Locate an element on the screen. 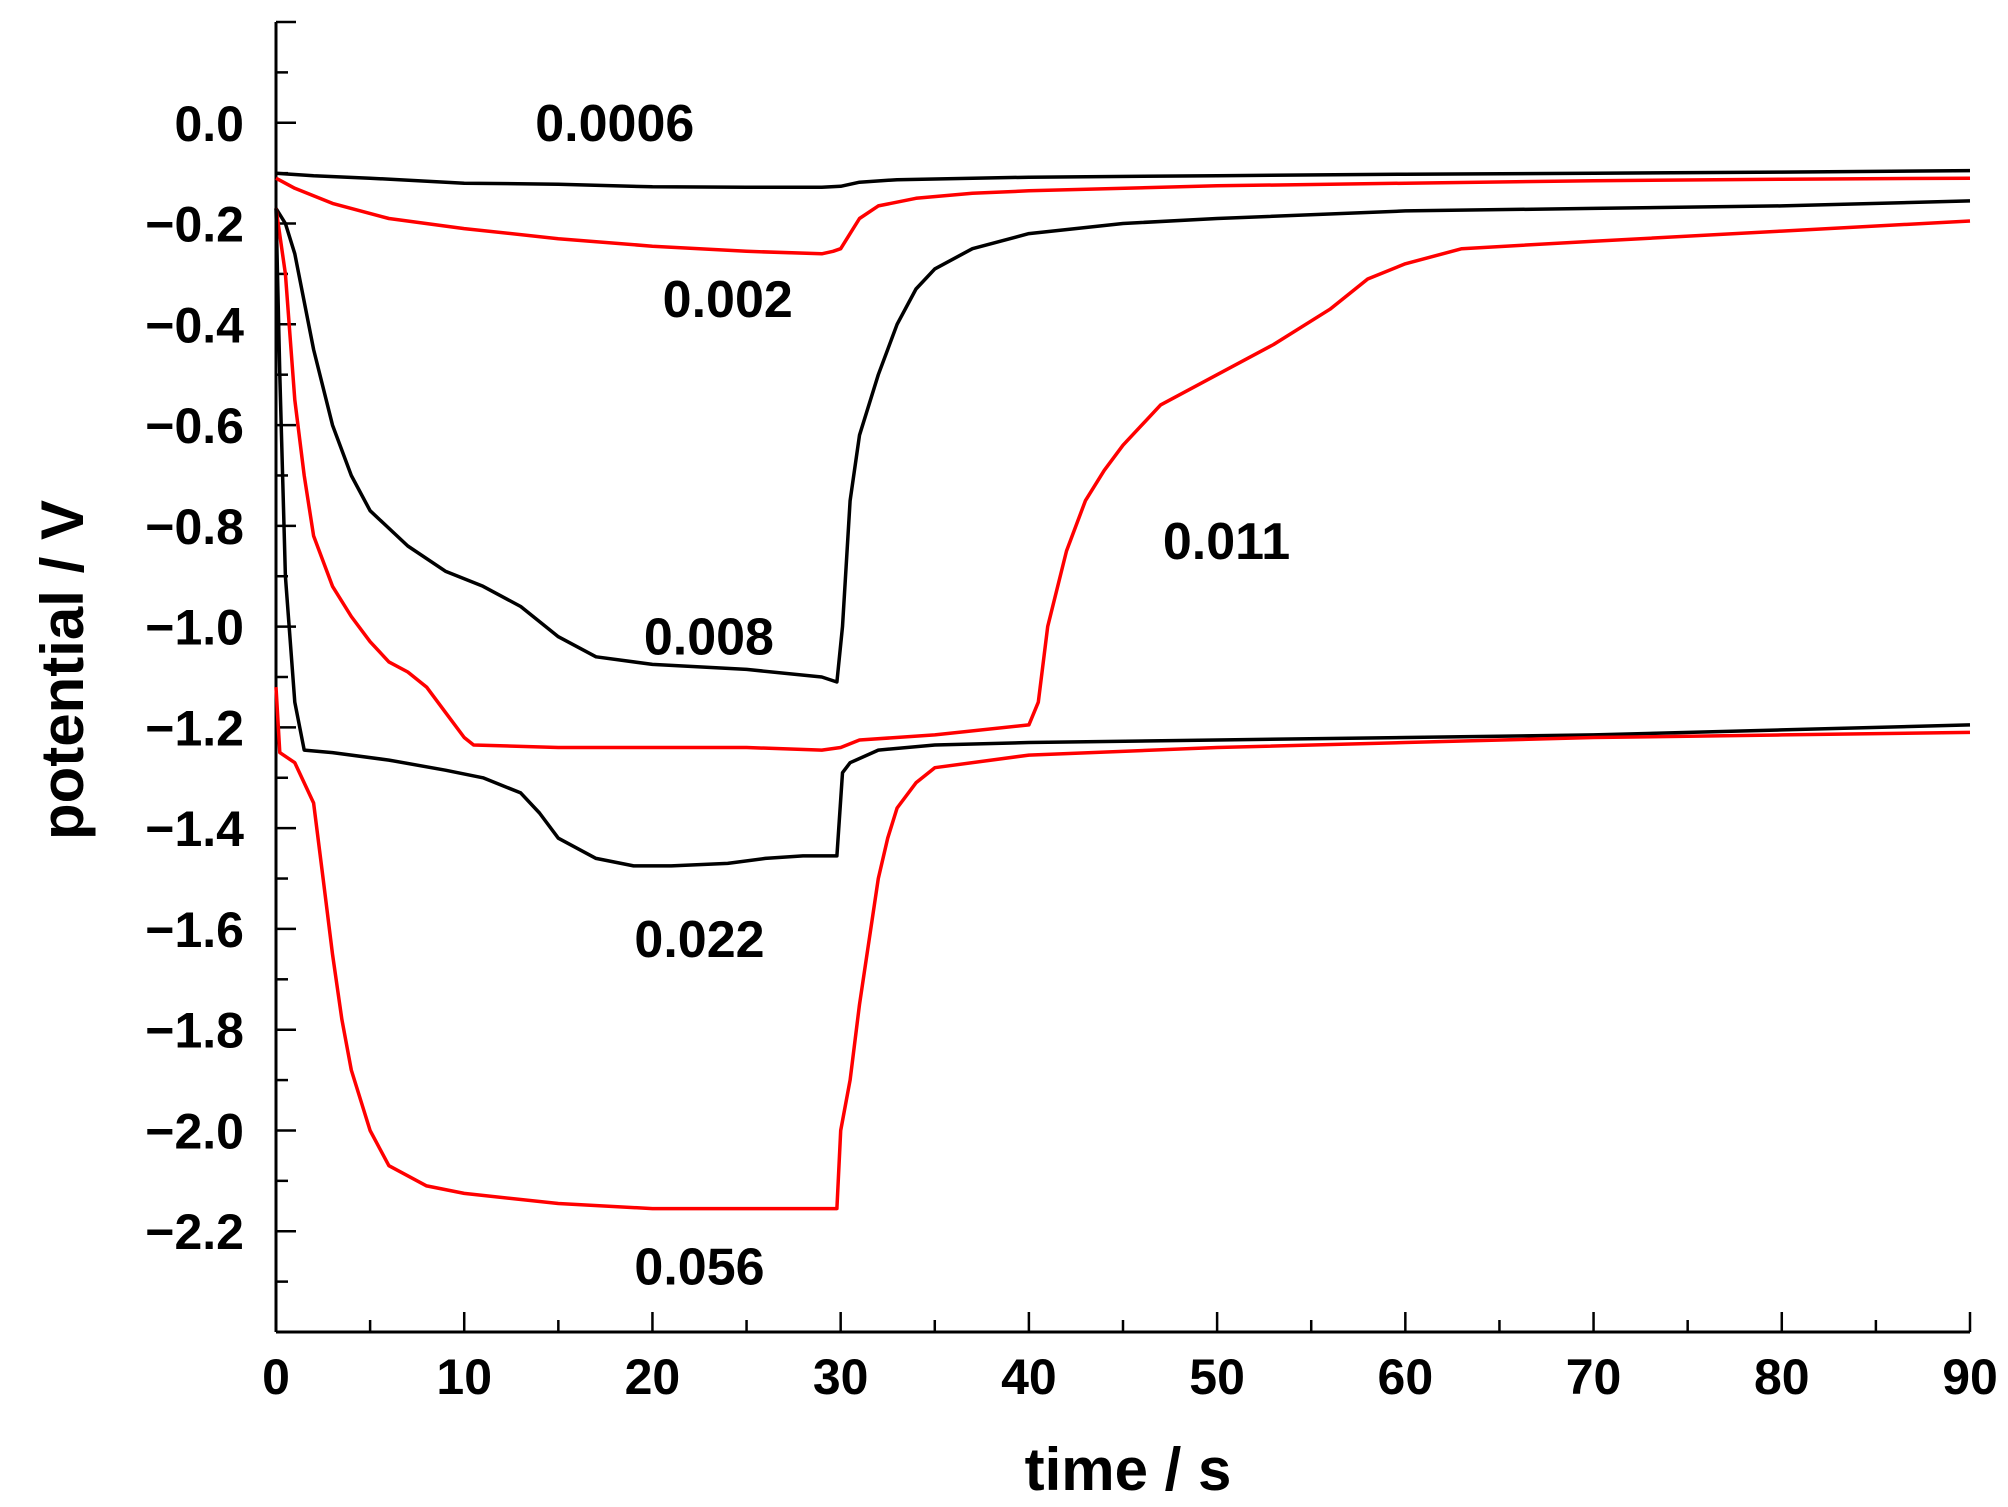 This screenshot has height=1507, width=2008. y-tick-label: −0.4 is located at coordinates (194, 325).